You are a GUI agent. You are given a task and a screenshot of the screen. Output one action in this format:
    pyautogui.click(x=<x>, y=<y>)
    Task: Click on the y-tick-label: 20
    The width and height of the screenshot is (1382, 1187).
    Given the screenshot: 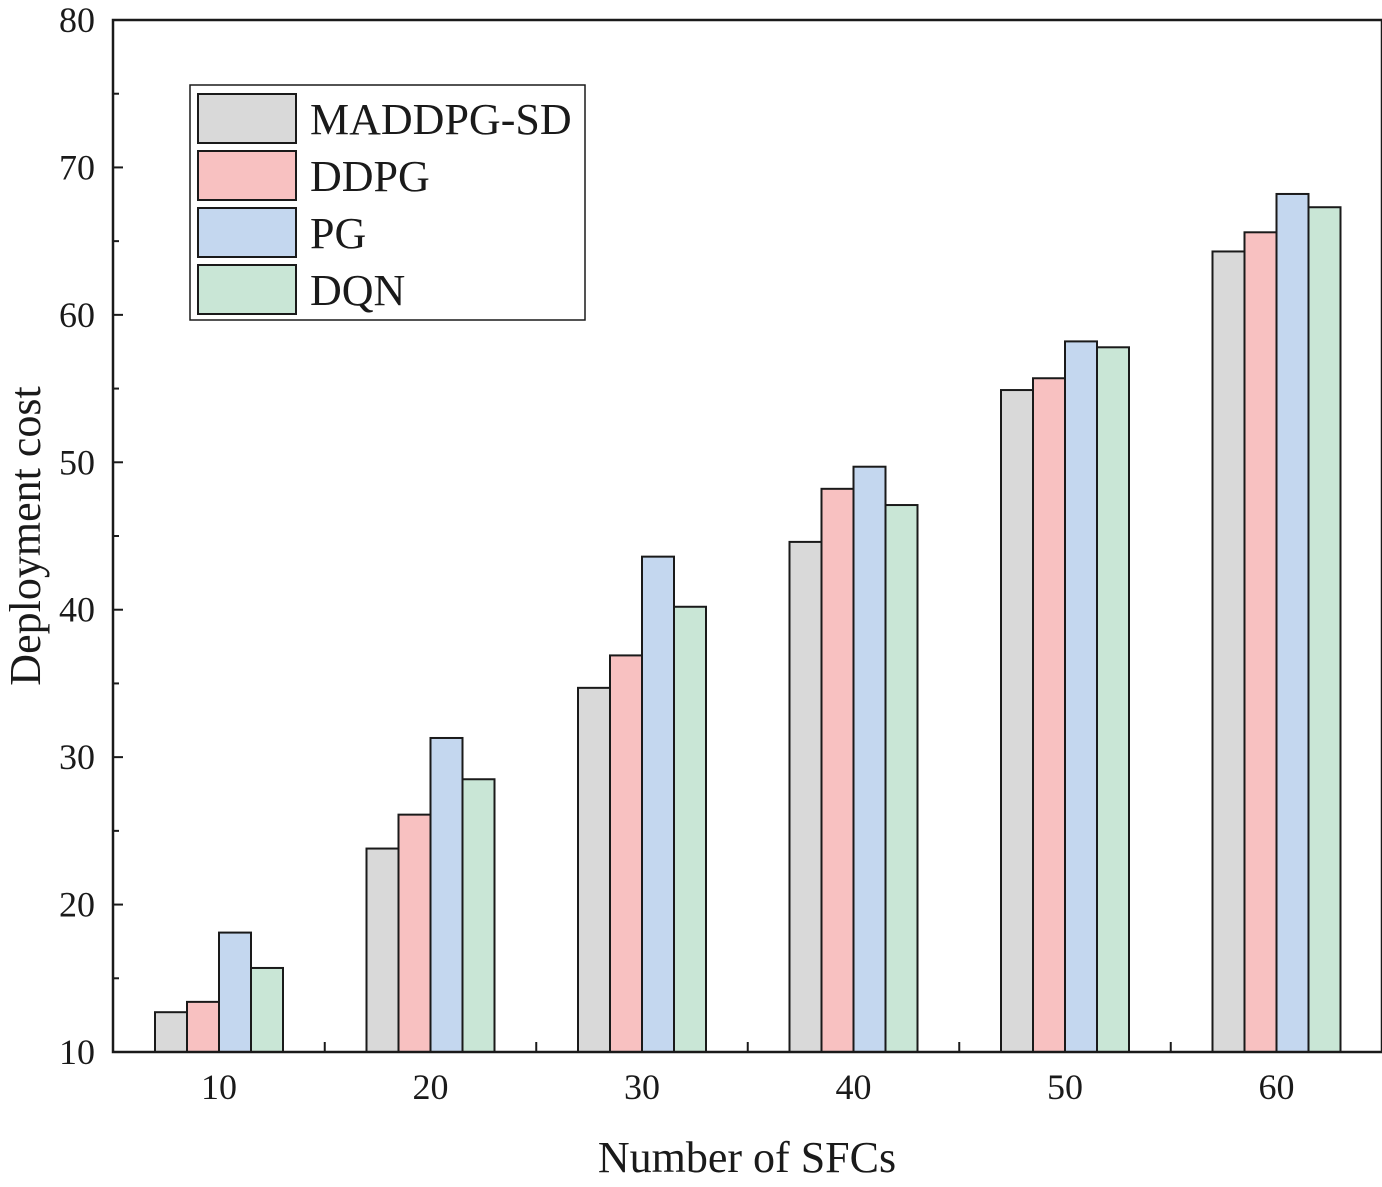 What is the action you would take?
    pyautogui.click(x=77, y=905)
    